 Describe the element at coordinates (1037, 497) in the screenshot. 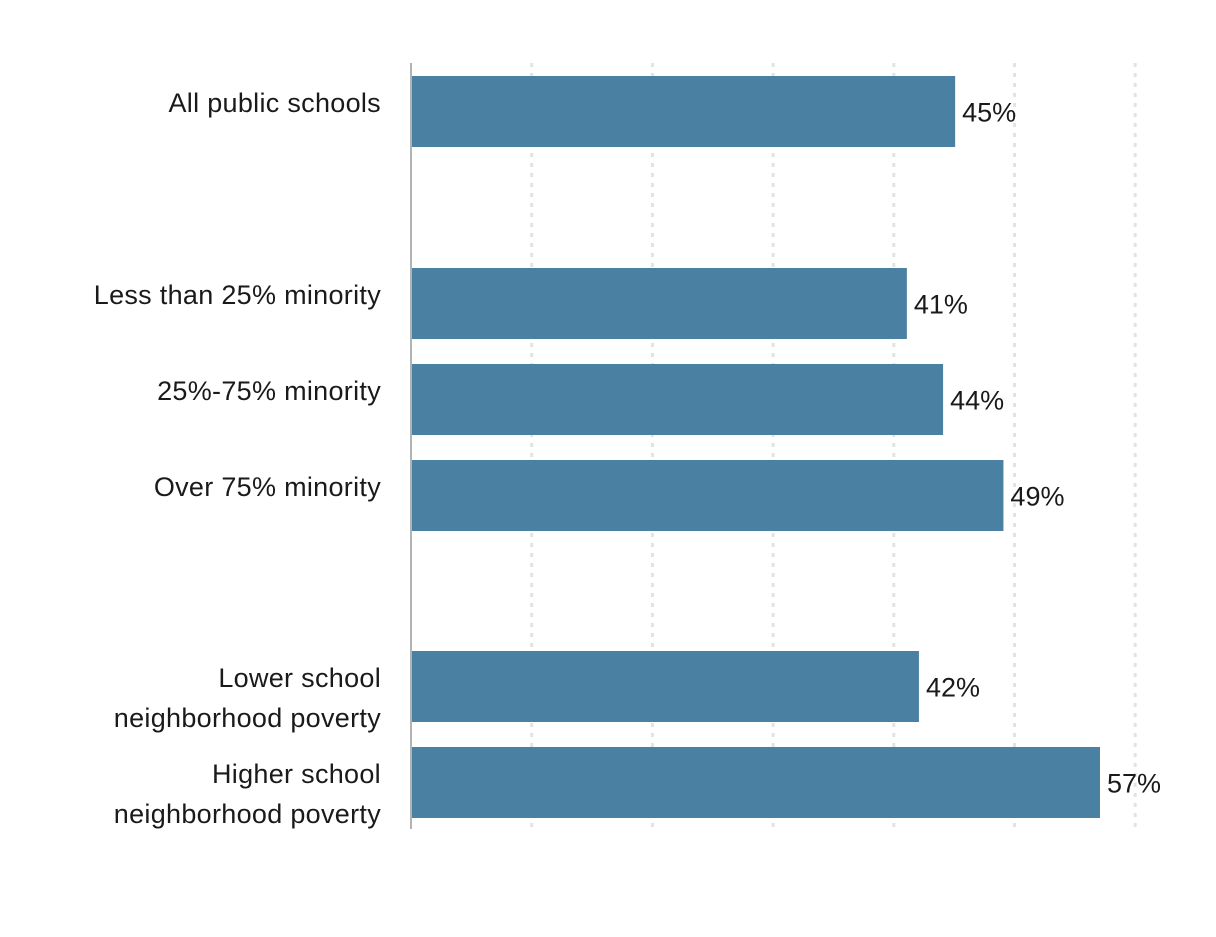

I see `value-label: 49%` at that location.